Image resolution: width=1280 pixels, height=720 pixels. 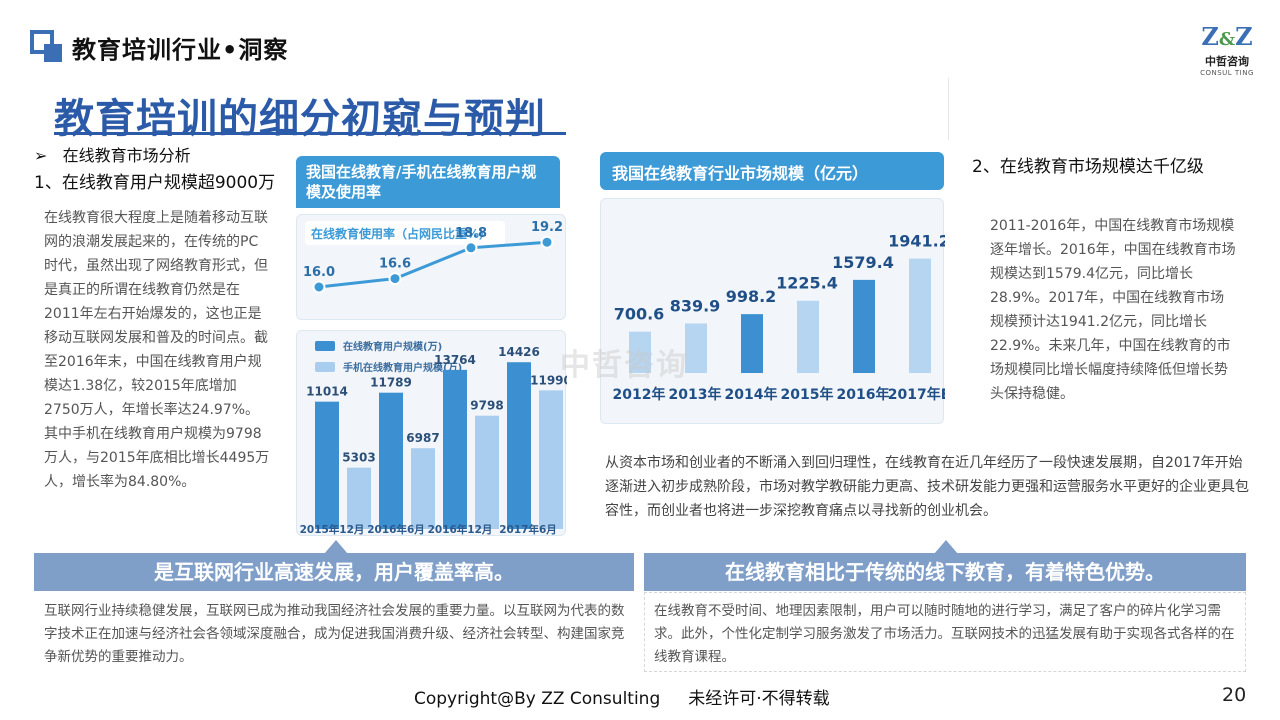 What do you see at coordinates (1234, 695) in the screenshot?
I see `page-number: 20` at bounding box center [1234, 695].